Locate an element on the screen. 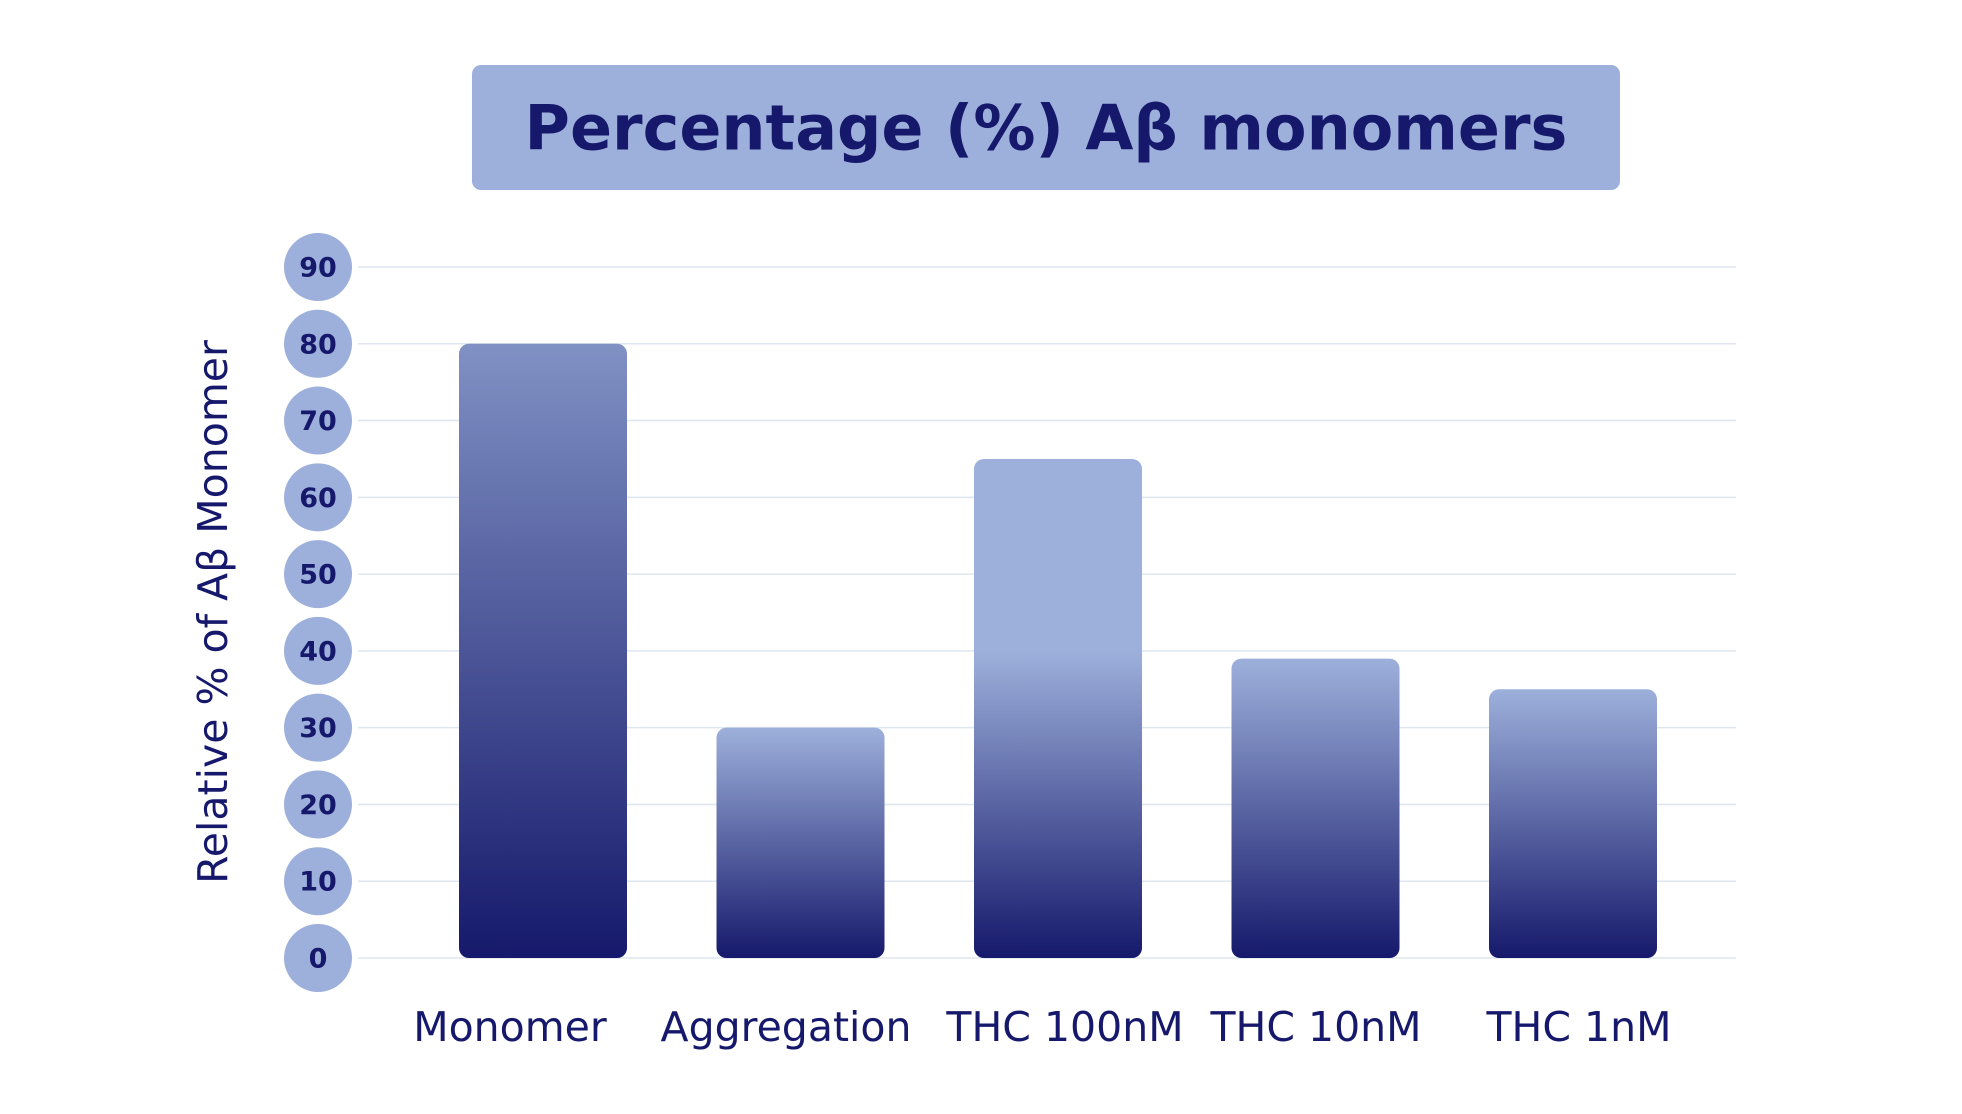  y-tick-label: 40 is located at coordinates (318, 651).